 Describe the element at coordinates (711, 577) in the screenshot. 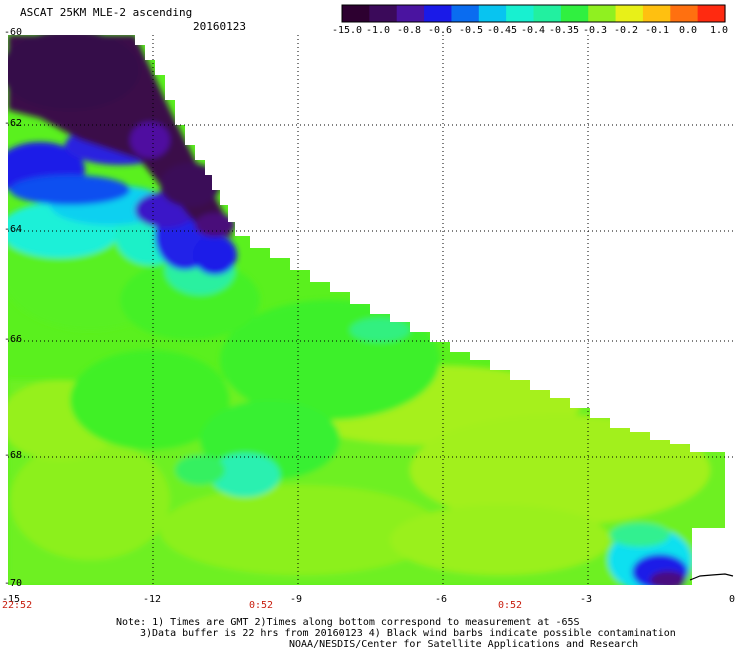

I see `coastline` at that location.